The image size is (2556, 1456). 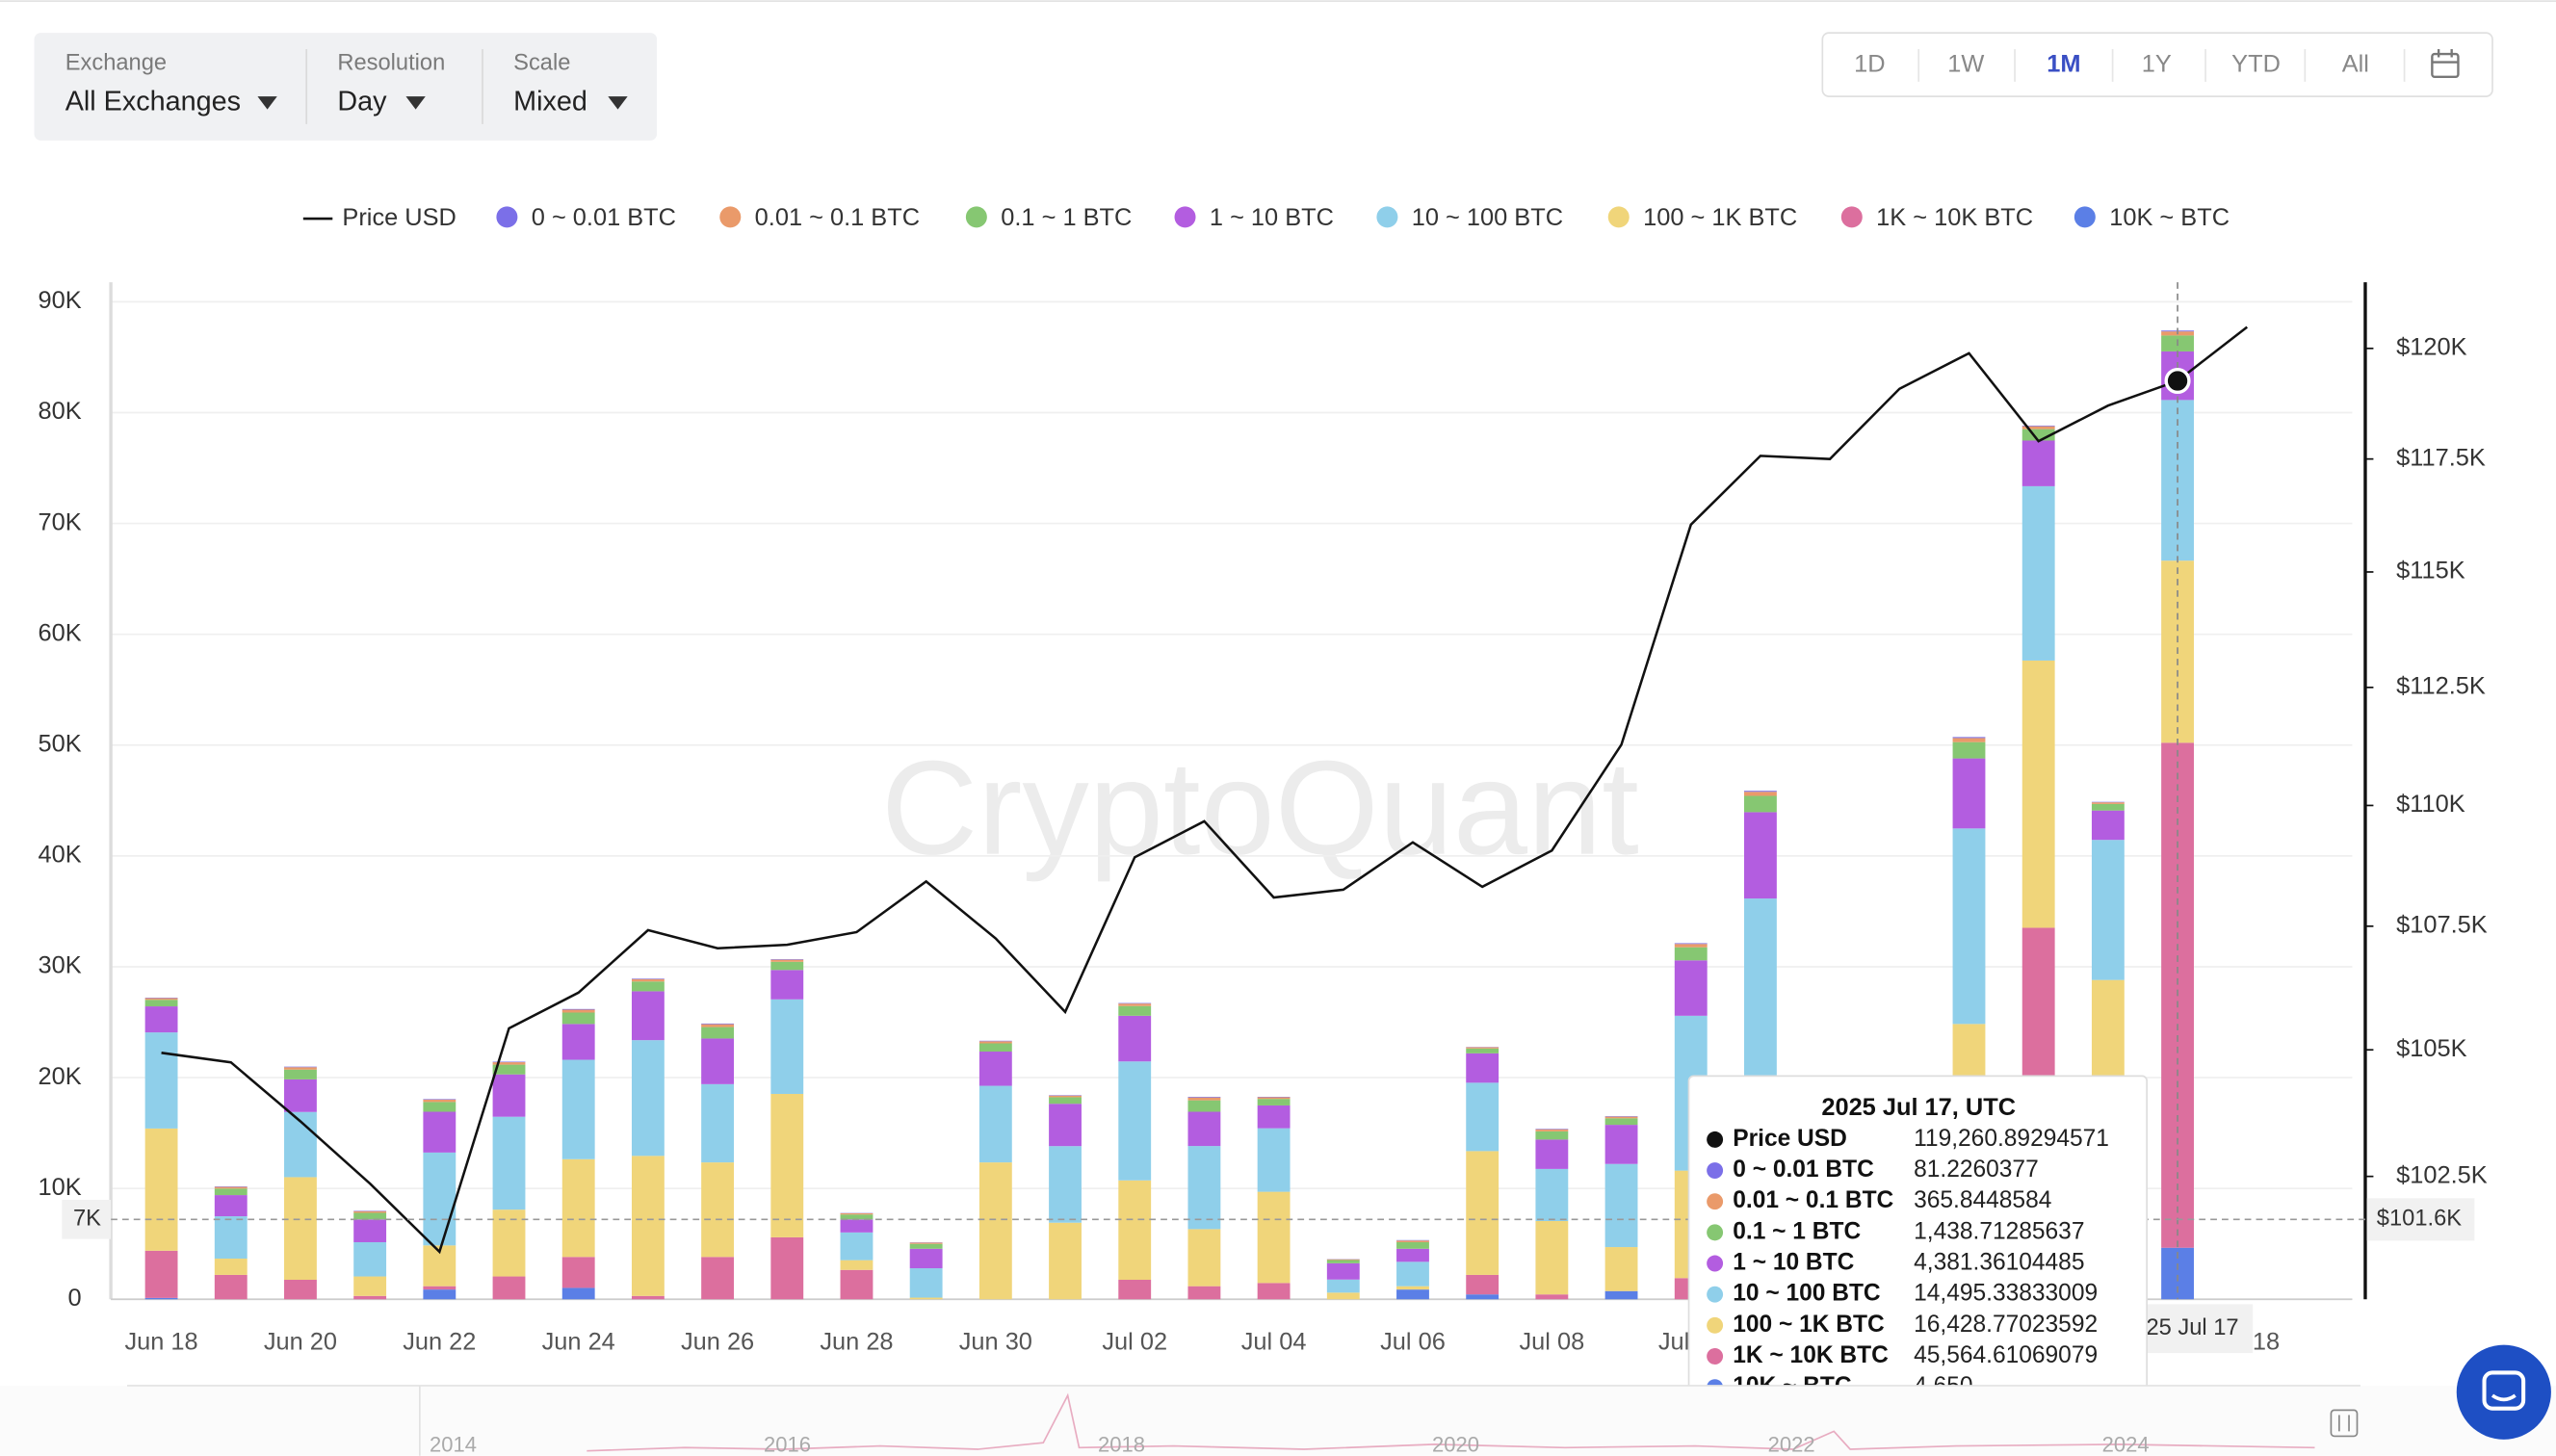 What do you see at coordinates (550, 101) in the screenshot?
I see `control-value: Mixed` at bounding box center [550, 101].